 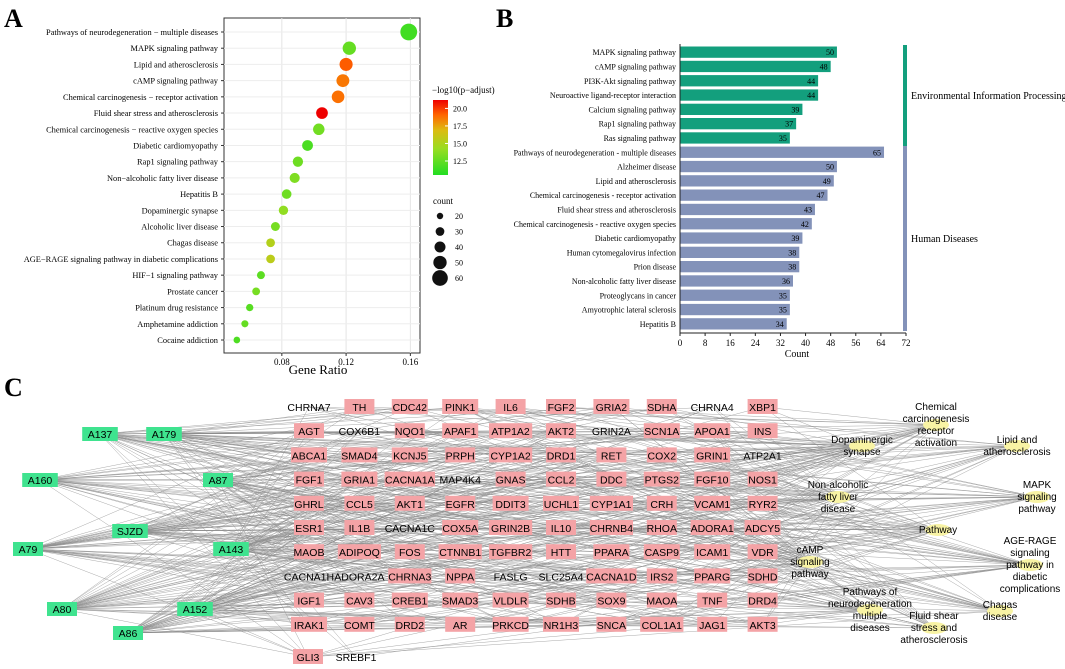 What do you see at coordinates (561, 456) in the screenshot?
I see `gene-node-label: DRD1` at bounding box center [561, 456].